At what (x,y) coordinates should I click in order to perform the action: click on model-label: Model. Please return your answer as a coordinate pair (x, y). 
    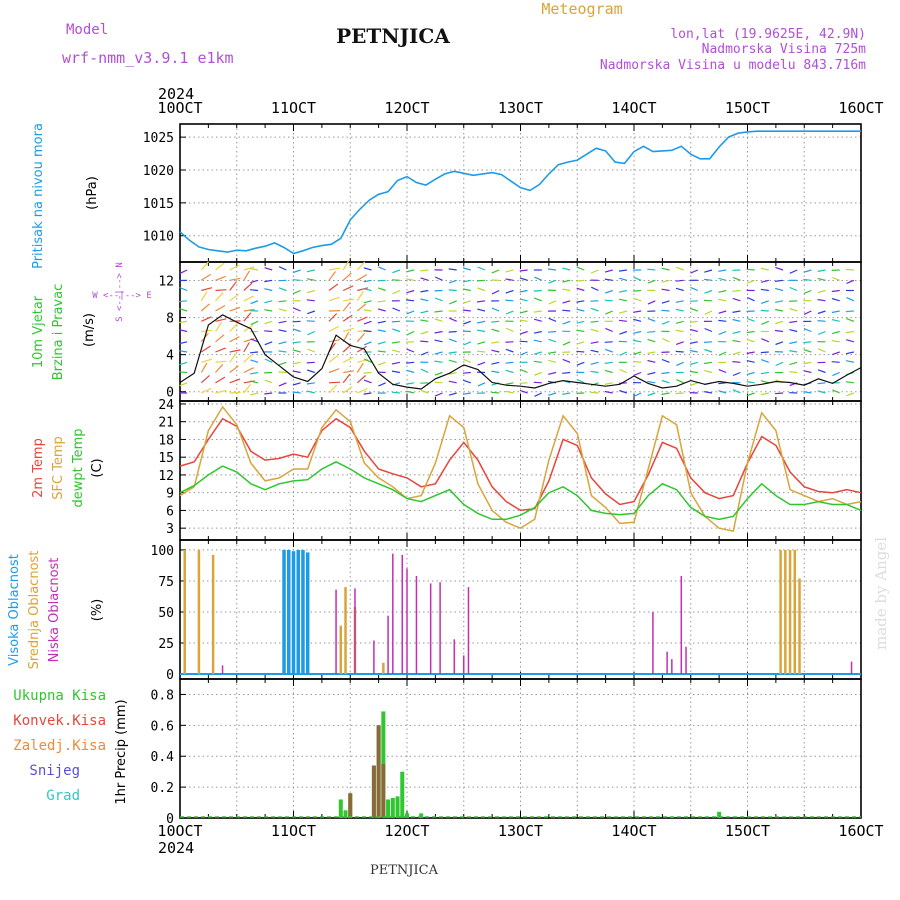
    Looking at the image, I should click on (87, 30).